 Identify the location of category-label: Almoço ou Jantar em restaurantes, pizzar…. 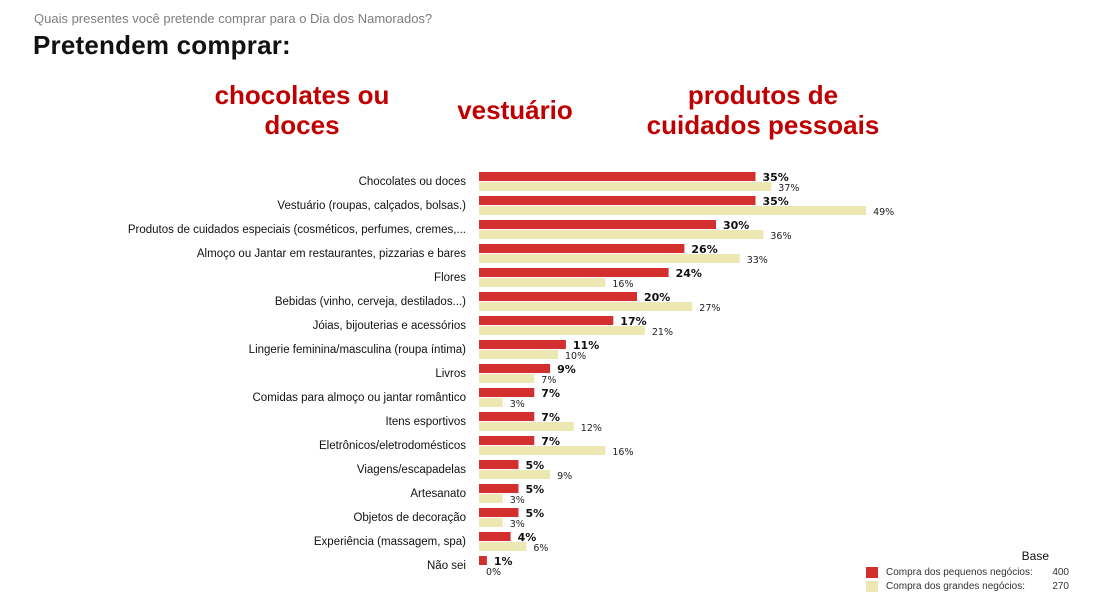
(331, 254).